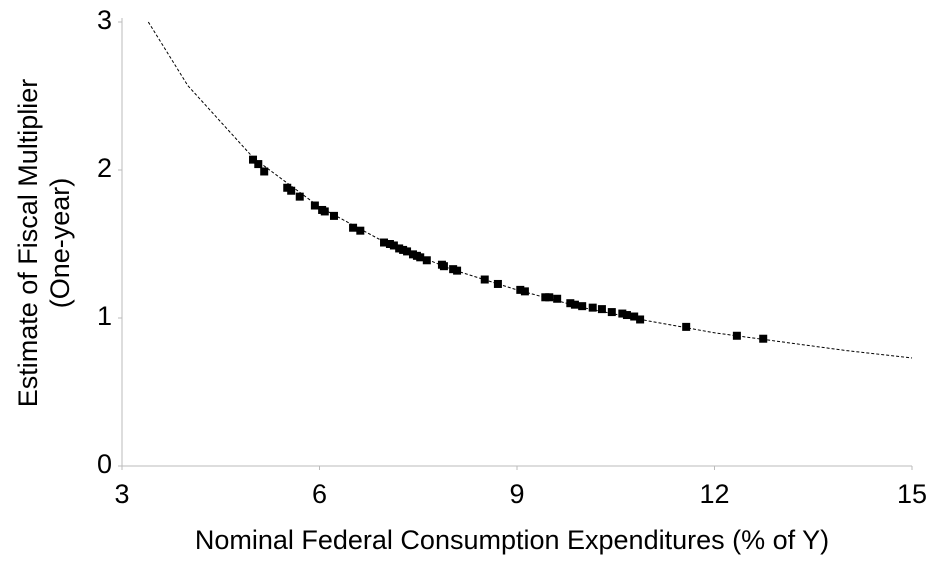  What do you see at coordinates (516, 494) in the screenshot?
I see `x-tick-label: 9` at bounding box center [516, 494].